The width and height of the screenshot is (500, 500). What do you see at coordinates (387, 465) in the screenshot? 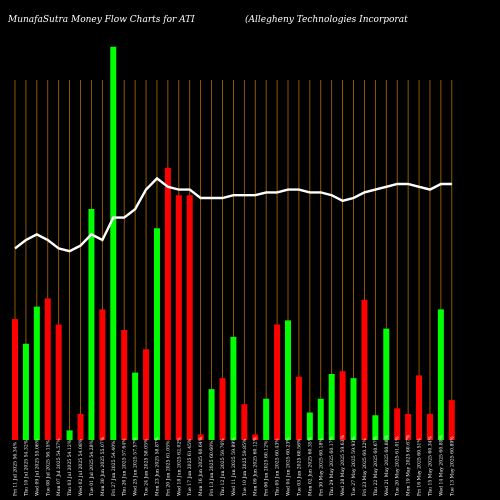
I see `x-tick-label: Wed 21 May 2025 60.88%` at bounding box center [387, 465].